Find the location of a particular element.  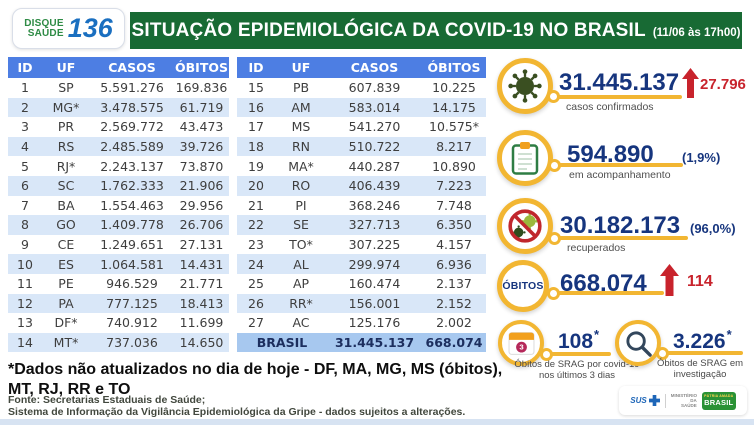

table-cell: ES is located at coordinates (66, 264).